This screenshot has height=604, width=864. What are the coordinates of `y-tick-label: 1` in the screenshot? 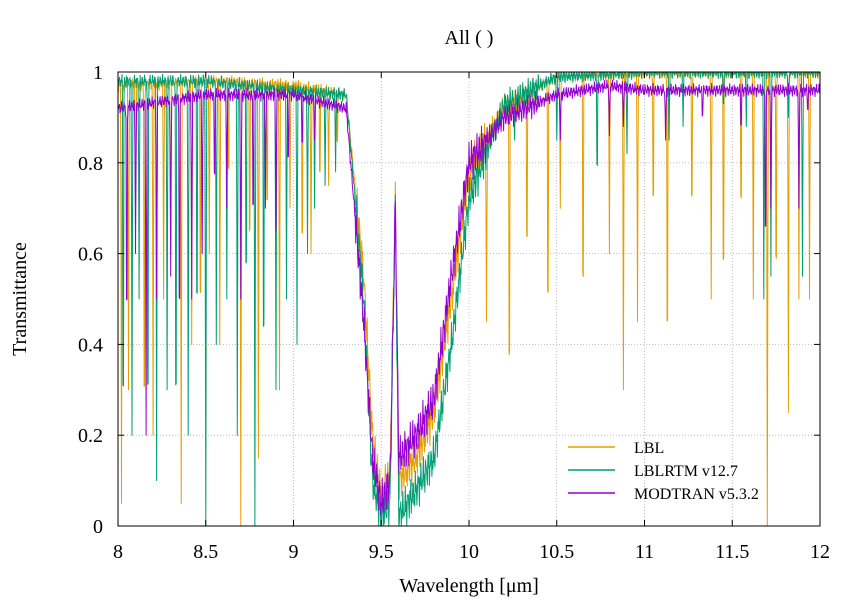 It's located at (98, 73).